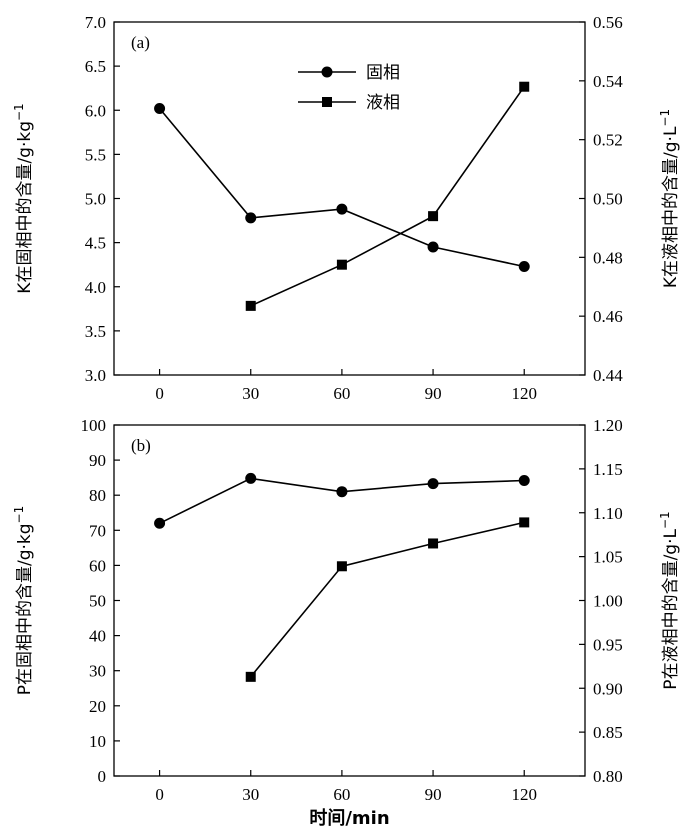 Image resolution: width=700 pixels, height=840 pixels. Describe the element at coordinates (608, 81) in the screenshot. I see `y2-tick-label: 0.54` at that location.